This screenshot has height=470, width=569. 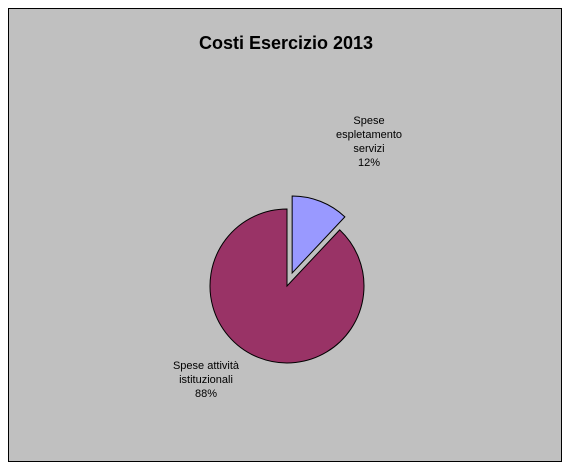 What do you see at coordinates (287, 286) in the screenshot?
I see `pie-slice-spese-attivita-istituzionali` at bounding box center [287, 286].